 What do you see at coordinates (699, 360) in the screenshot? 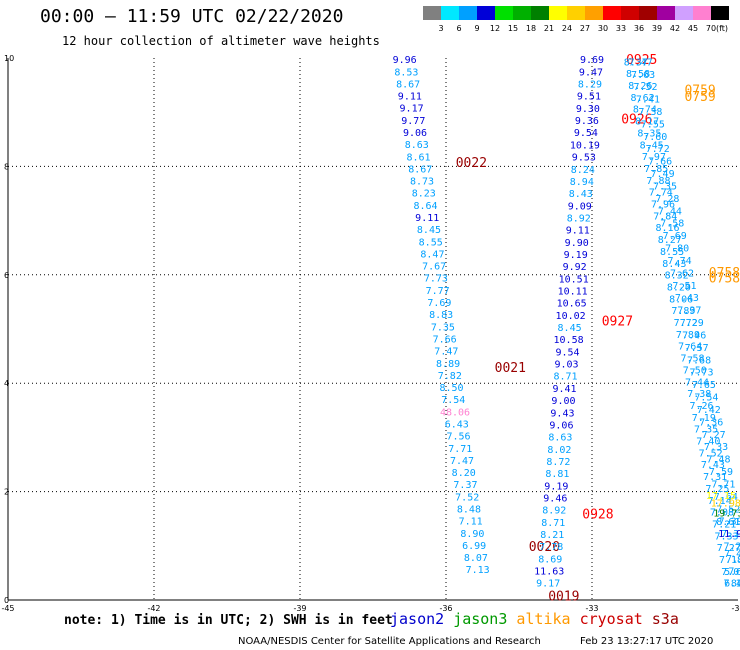
I see `wave-height-value: 7.68` at bounding box center [699, 360].